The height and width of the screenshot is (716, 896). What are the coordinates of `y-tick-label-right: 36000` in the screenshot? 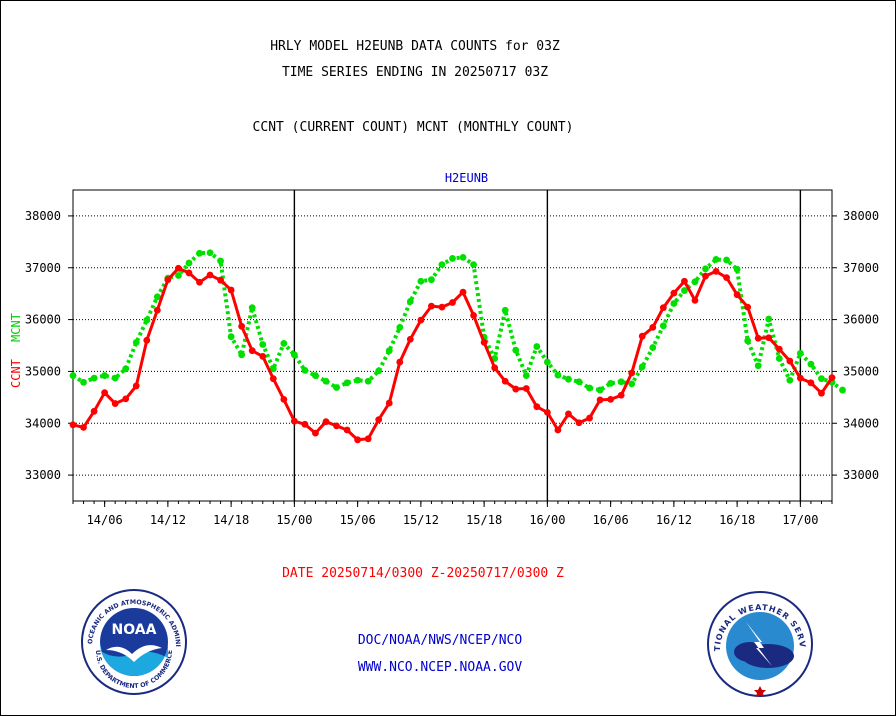 It's located at (861, 320).